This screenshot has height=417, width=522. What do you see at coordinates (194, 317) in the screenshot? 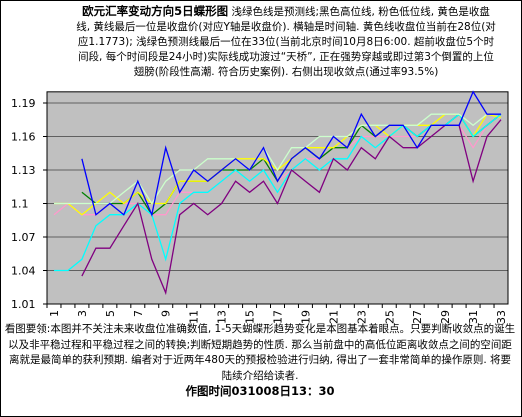
I see `x-tick-label: 11` at bounding box center [194, 317].